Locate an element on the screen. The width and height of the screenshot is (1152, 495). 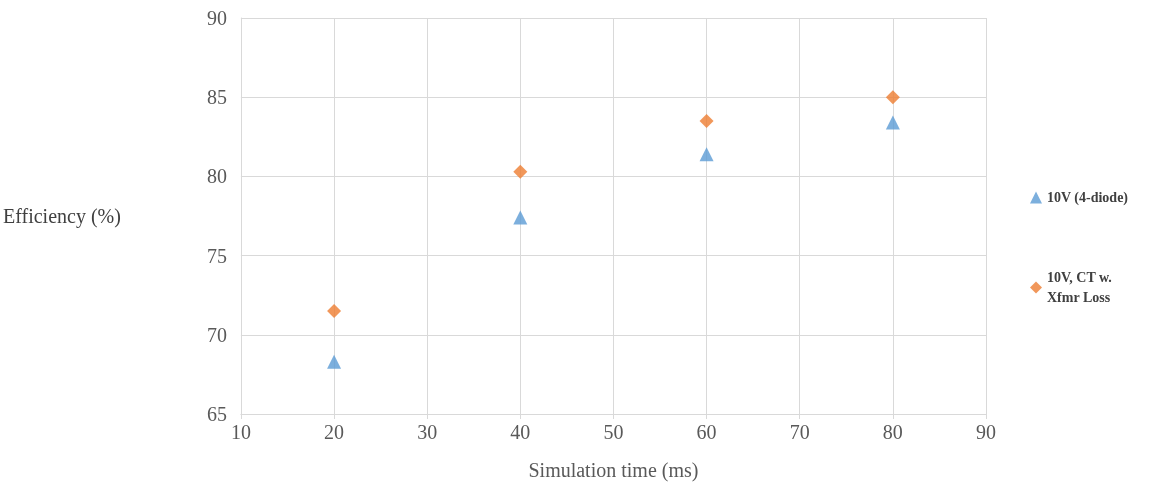
x-tick-label: 30 is located at coordinates (427, 432).